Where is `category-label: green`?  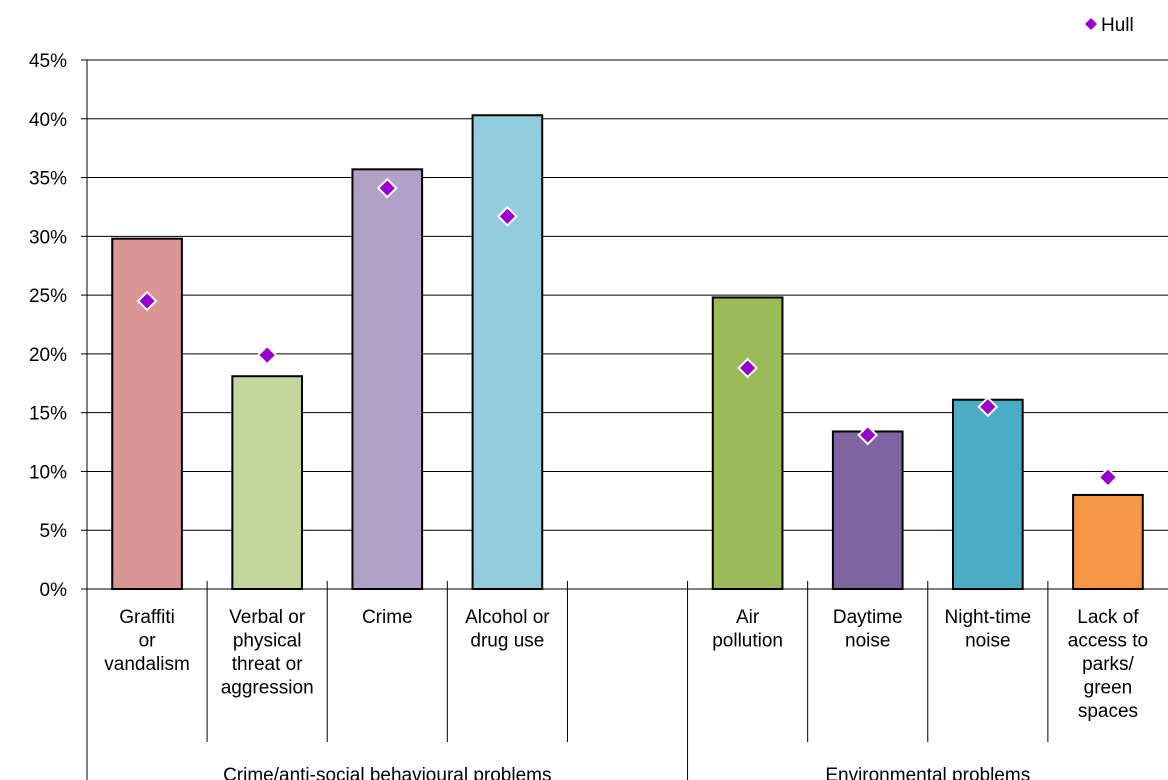 category-label: green is located at coordinates (1108, 688).